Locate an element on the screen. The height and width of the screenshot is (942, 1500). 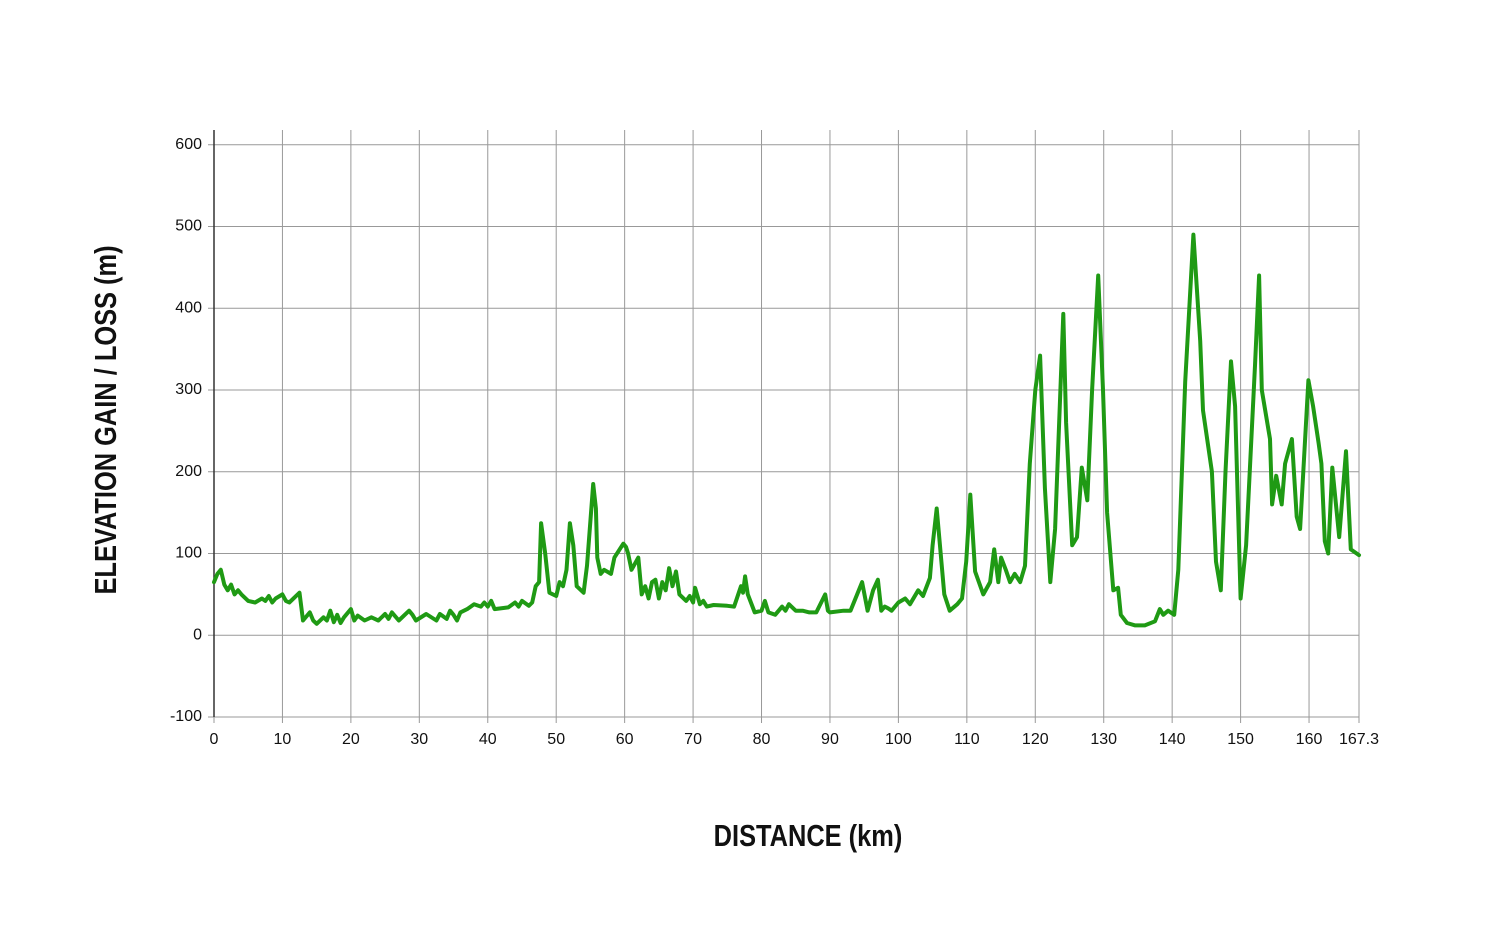
y-tick-label: 100 is located at coordinates (188, 553).